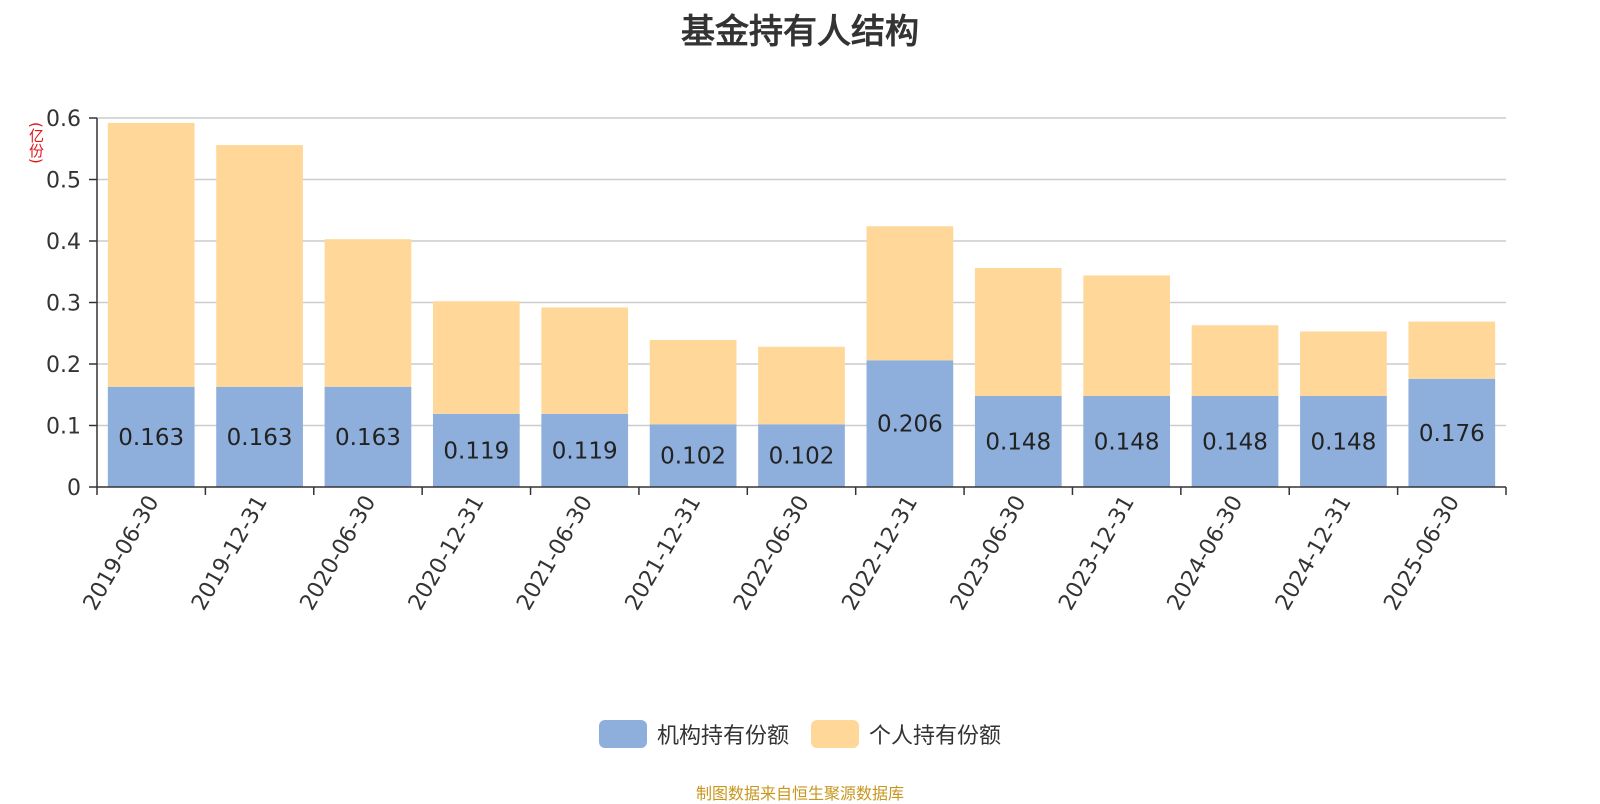 The height and width of the screenshot is (804, 1600). What do you see at coordinates (772, 553) in the screenshot?
I see `x-tick-label: 2022-06-30` at bounding box center [772, 553].